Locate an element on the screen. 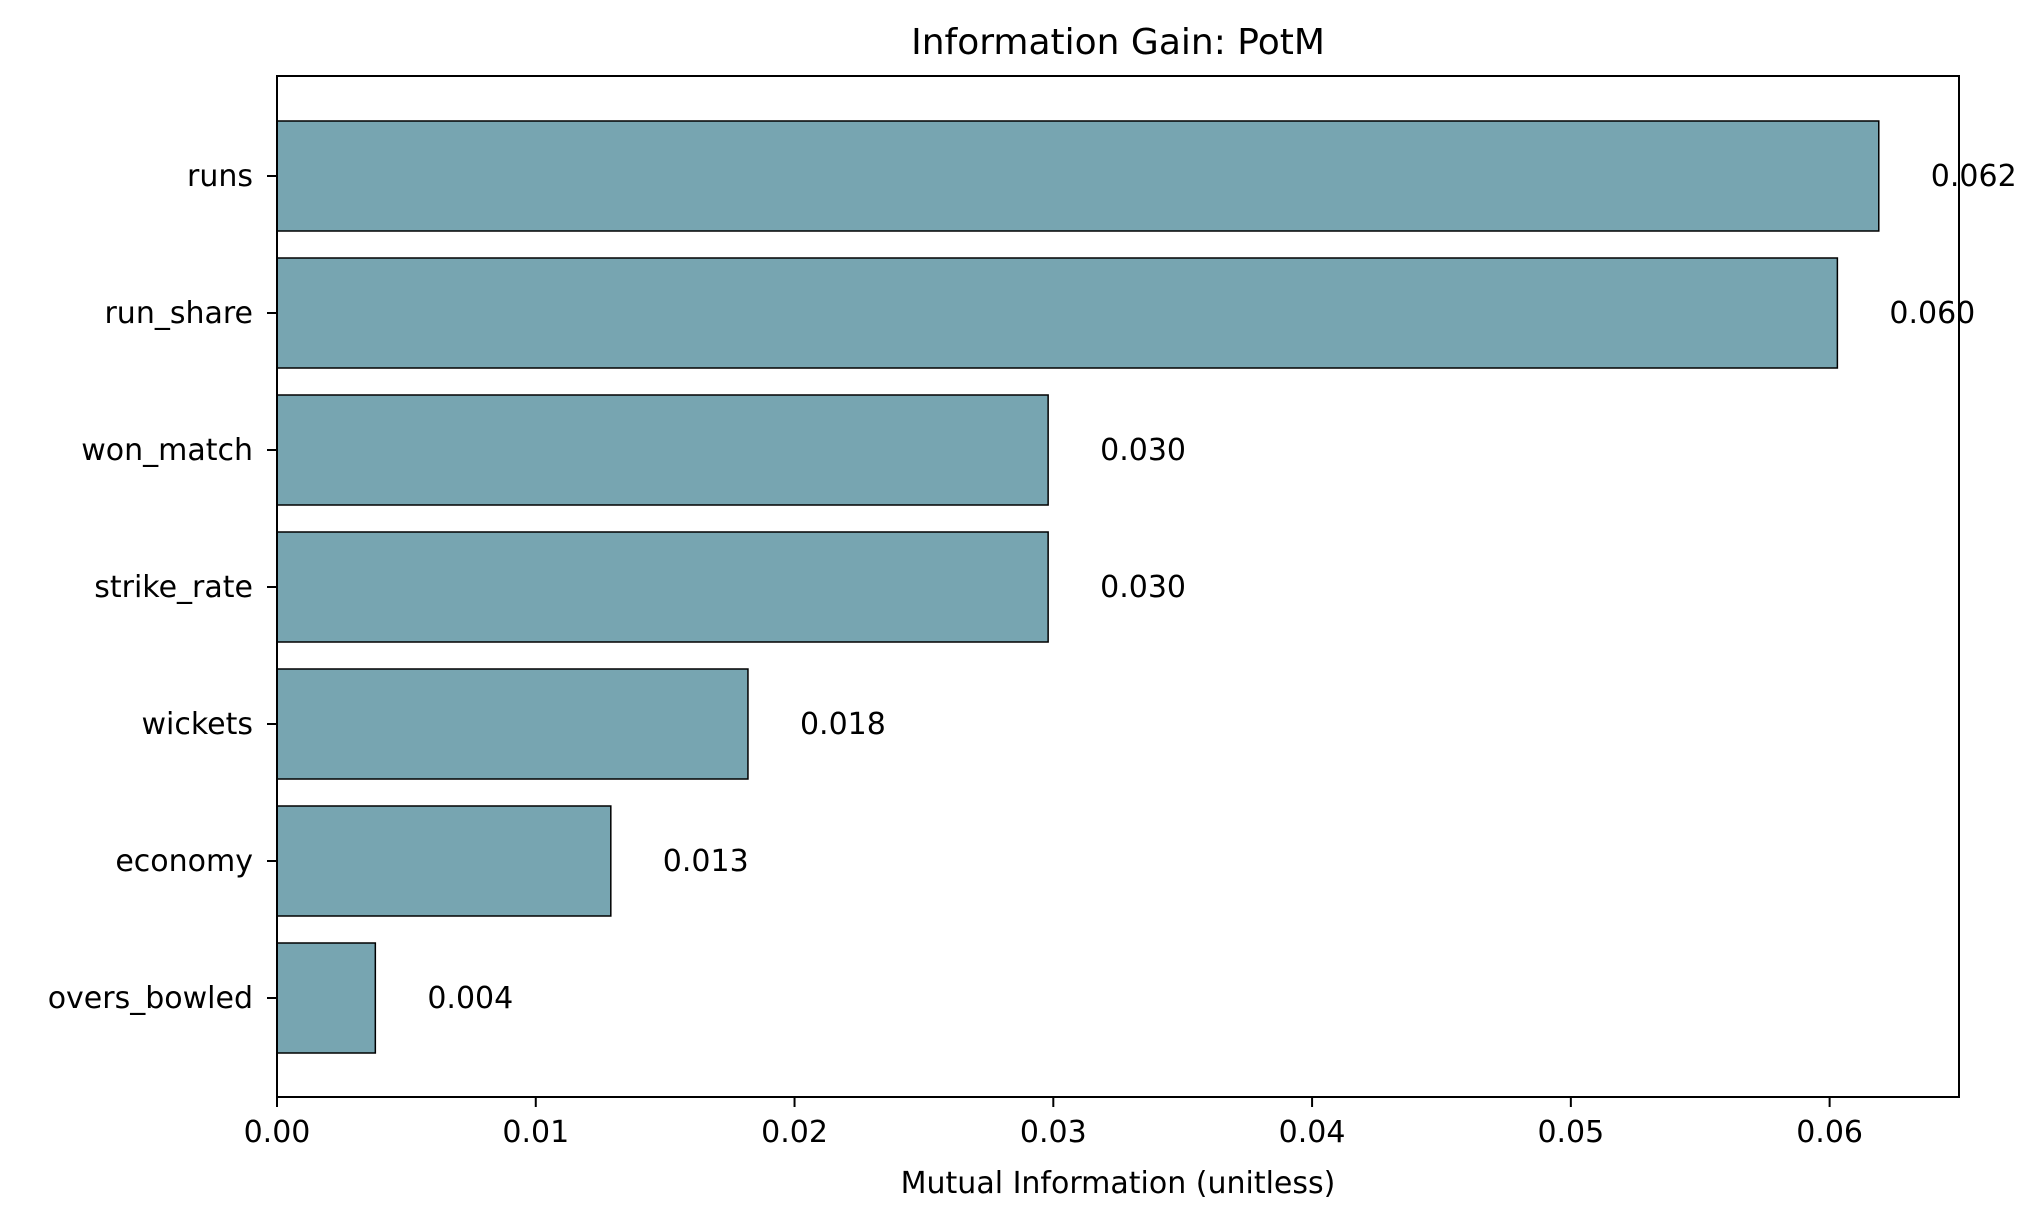 This screenshot has width=2040, height=1224. x-tick-label-4: 0.04 is located at coordinates (1312, 1132).